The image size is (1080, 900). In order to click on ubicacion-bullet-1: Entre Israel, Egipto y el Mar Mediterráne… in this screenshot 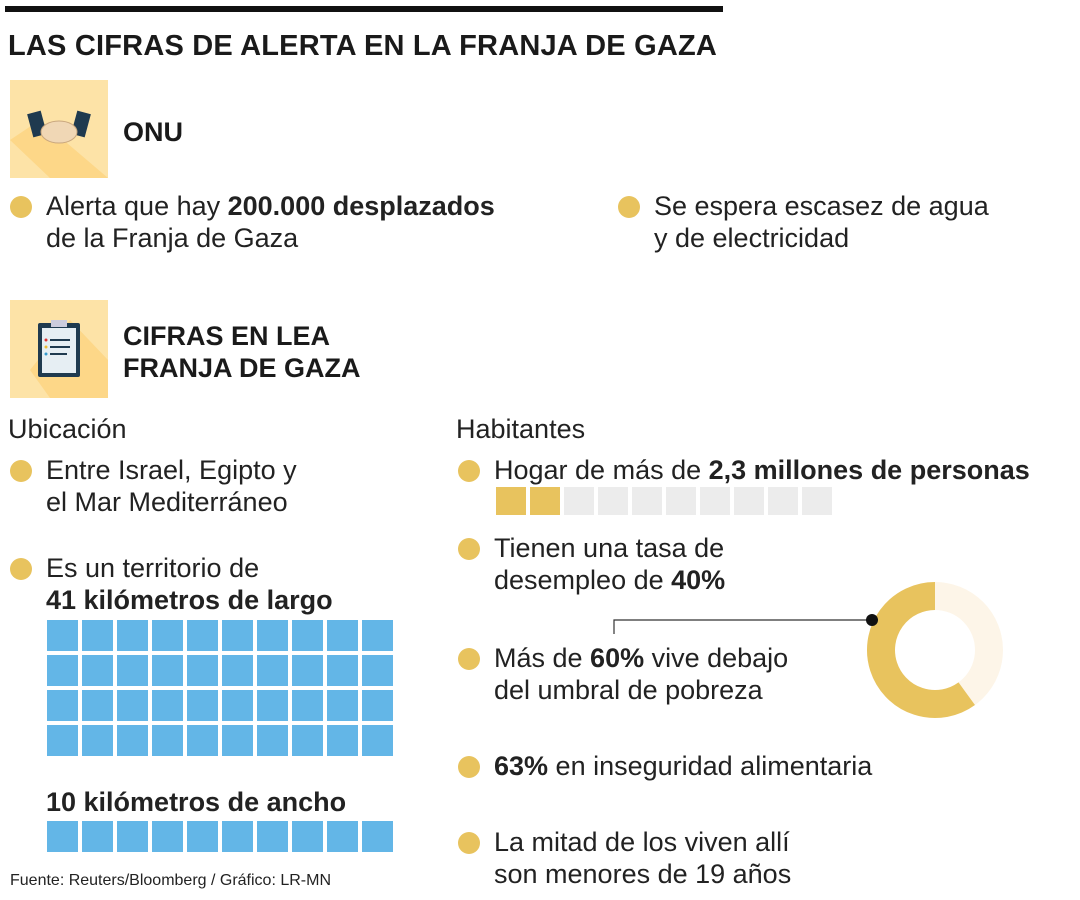, I will do `click(171, 486)`.